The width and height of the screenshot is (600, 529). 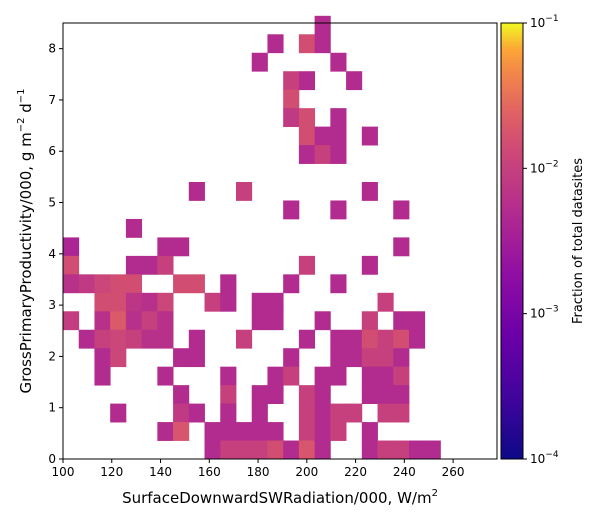 I want to click on colorbar-tick-label: 10⁻⁴, so click(x=544, y=458).